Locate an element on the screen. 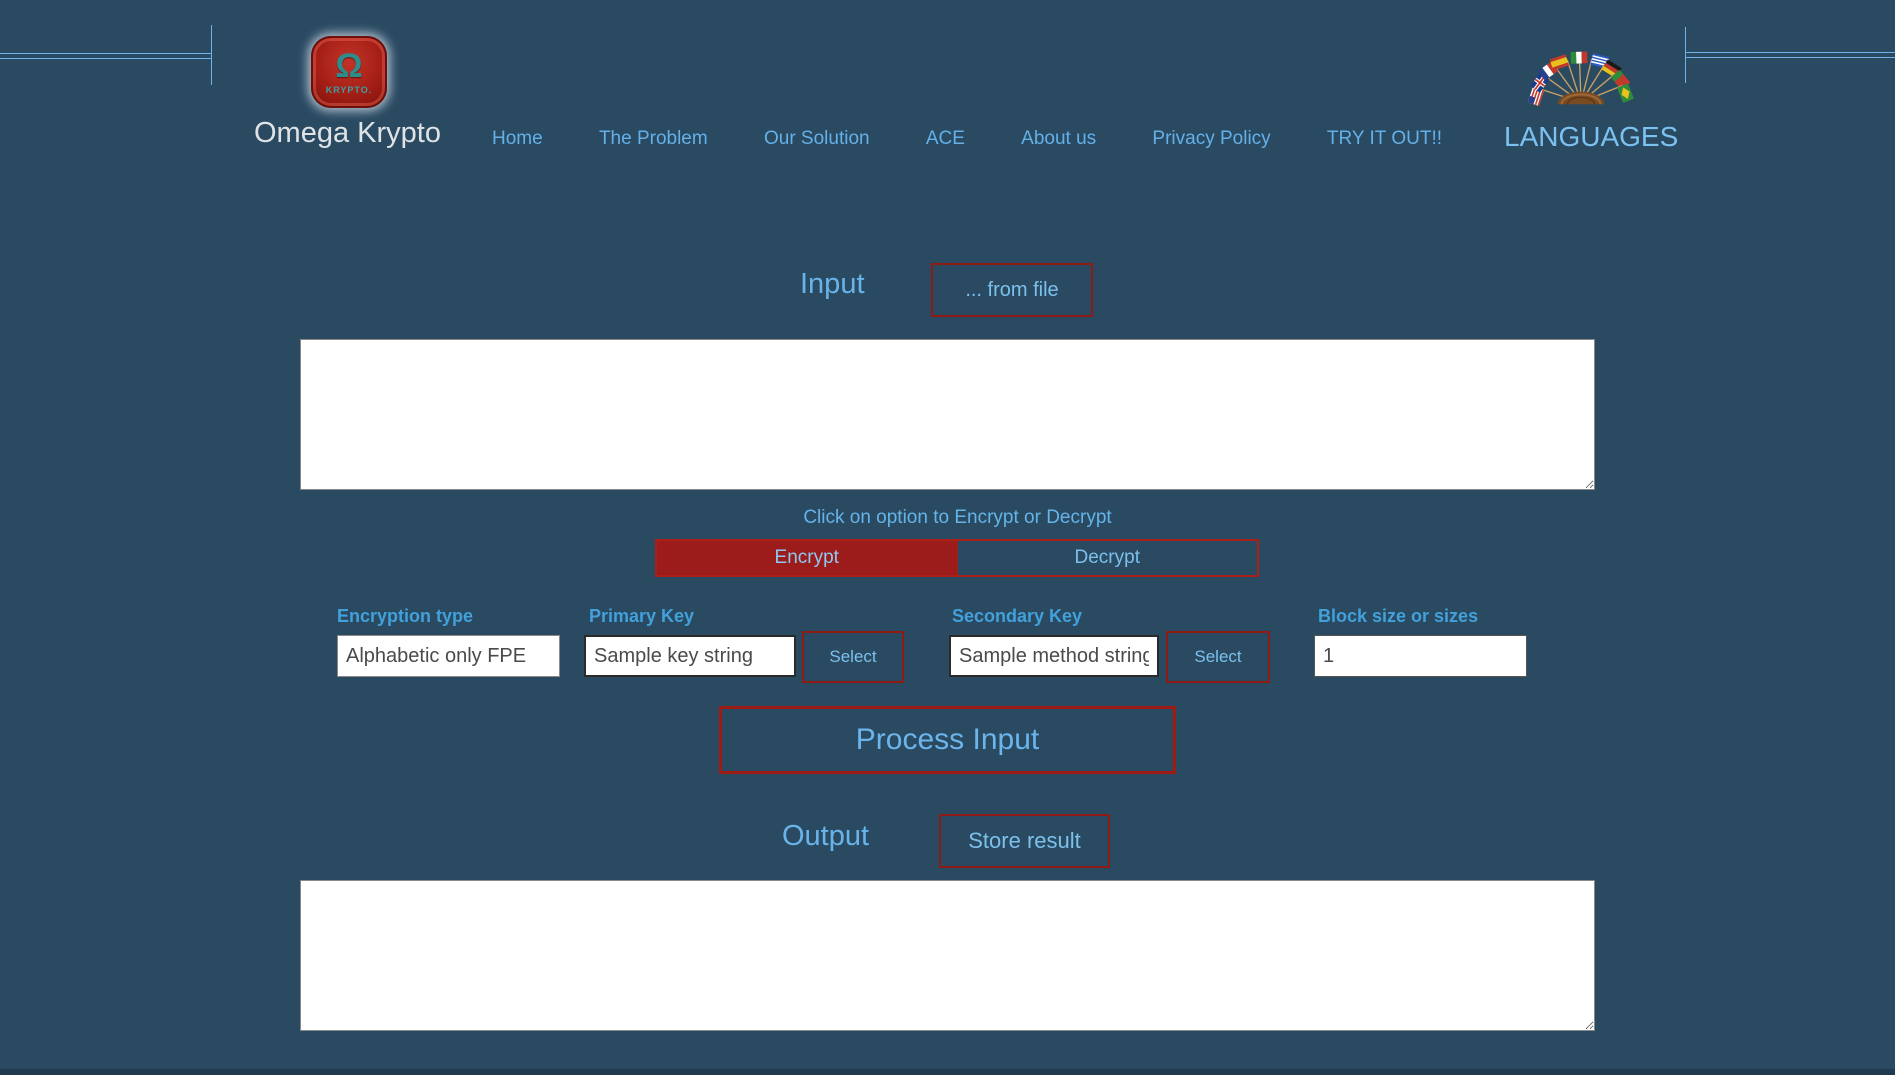 Image resolution: width=1895 pixels, height=1075 pixels. omega-glyph: Ω is located at coordinates (349, 66).